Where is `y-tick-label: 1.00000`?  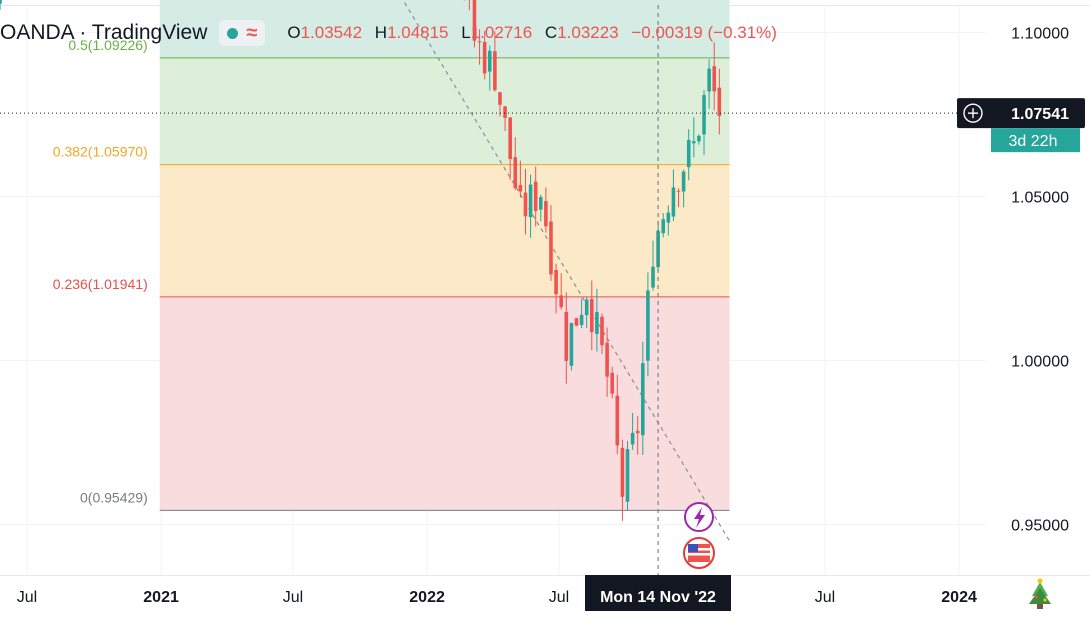 y-tick-label: 1.00000 is located at coordinates (1040, 362).